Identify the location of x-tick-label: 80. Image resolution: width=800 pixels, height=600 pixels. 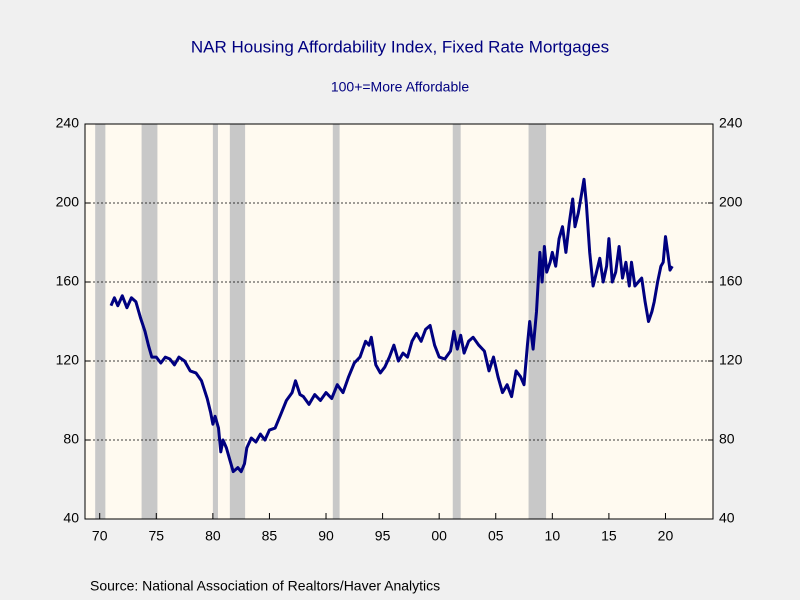
(213, 536).